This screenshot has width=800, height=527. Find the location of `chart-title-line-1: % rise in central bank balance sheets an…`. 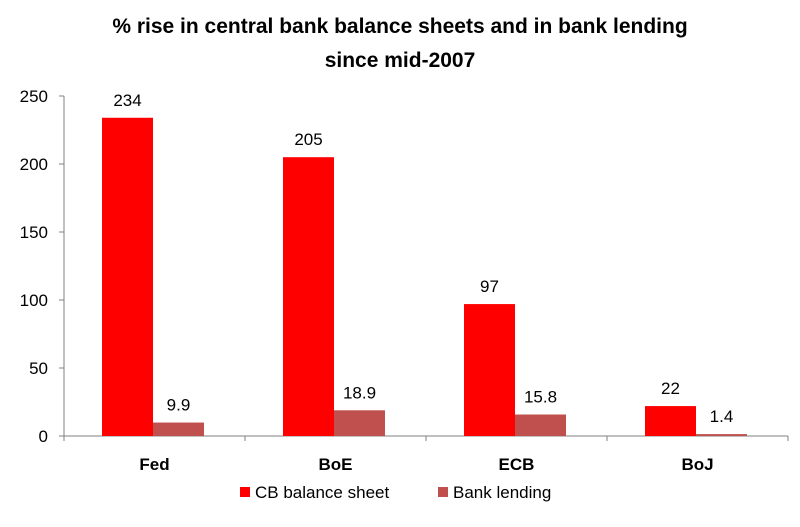

chart-title-line-1: % rise in central bank balance sheets an… is located at coordinates (400, 26).